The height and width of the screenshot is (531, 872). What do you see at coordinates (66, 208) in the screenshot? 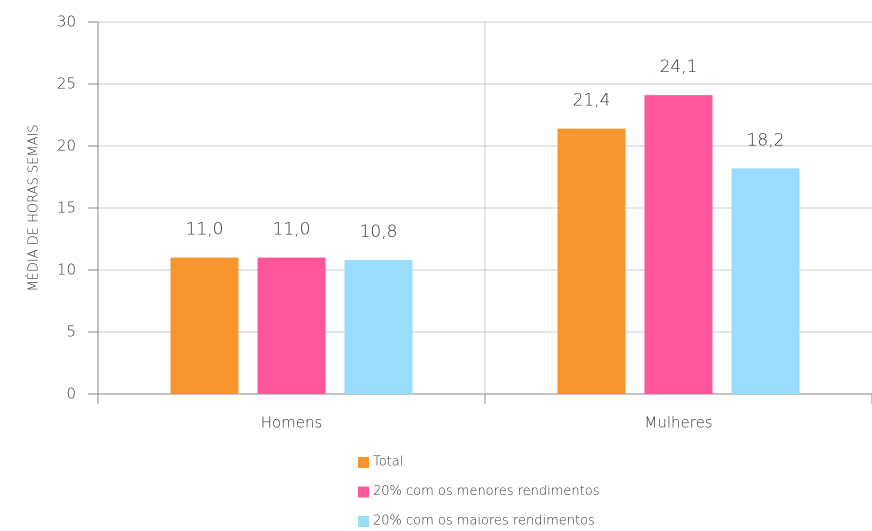
I see `y-tick-label: 15` at bounding box center [66, 208].